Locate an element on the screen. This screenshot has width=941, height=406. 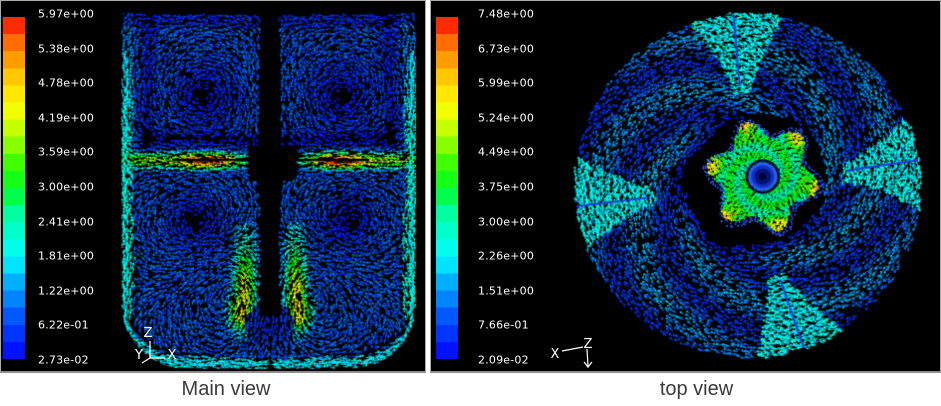
main-axis-triad: Z X Y is located at coordinates (155, 345).